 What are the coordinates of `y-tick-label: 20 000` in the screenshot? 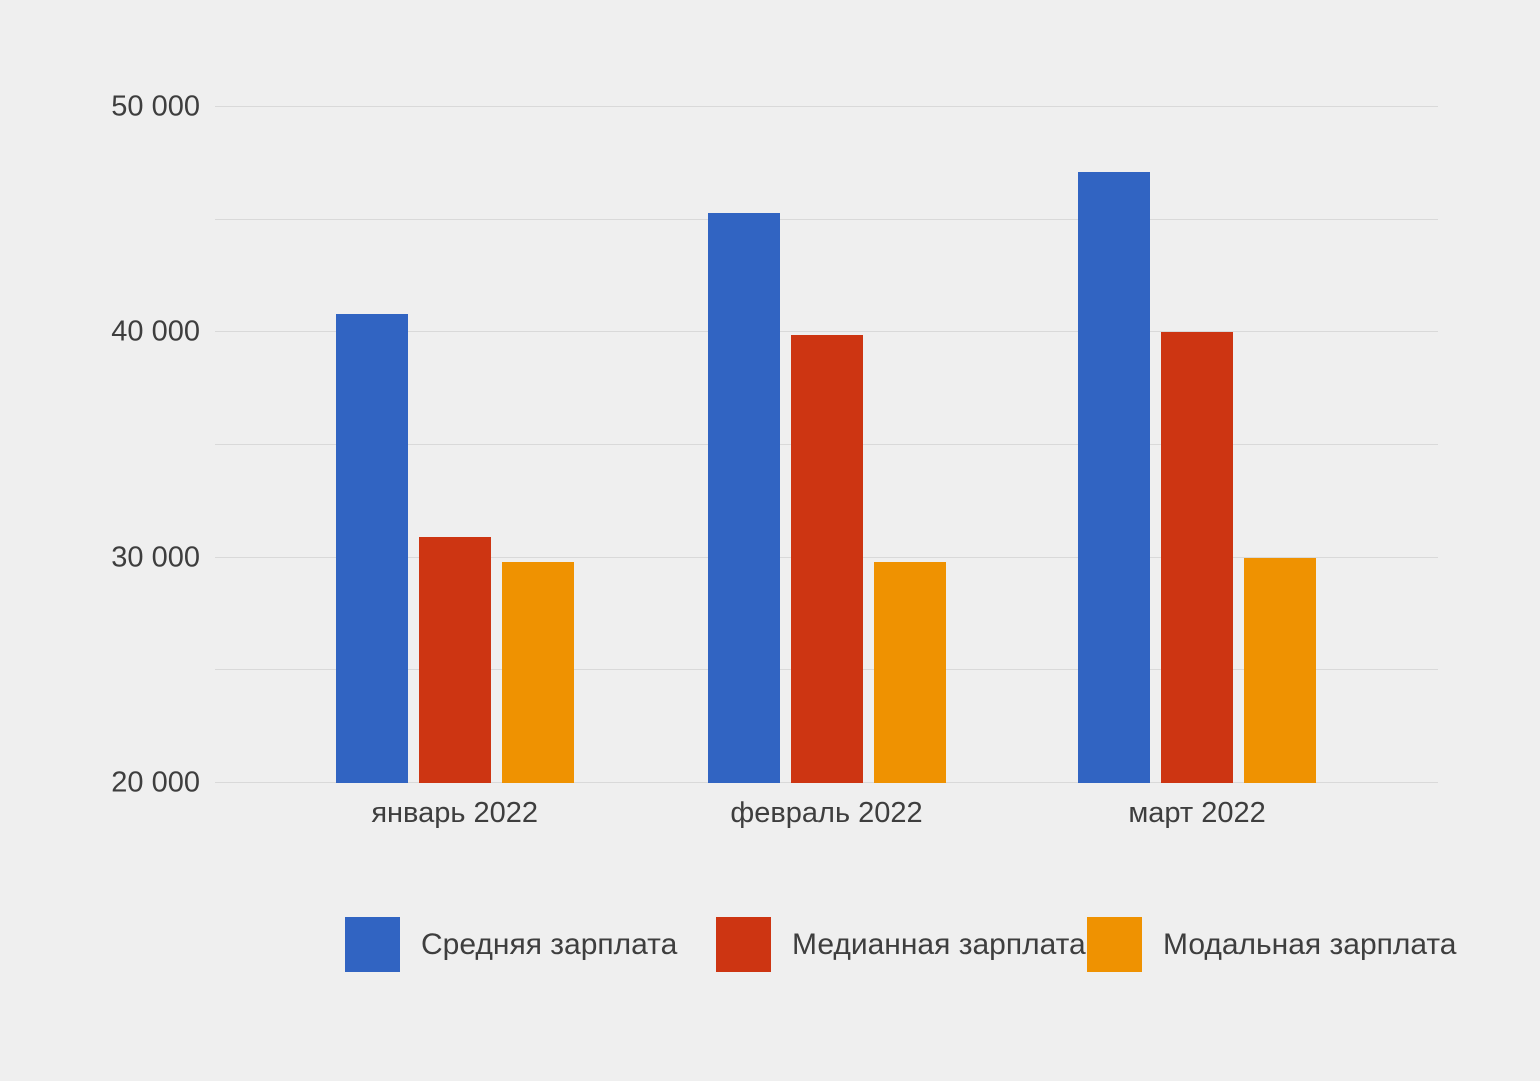 It's located at (155, 782).